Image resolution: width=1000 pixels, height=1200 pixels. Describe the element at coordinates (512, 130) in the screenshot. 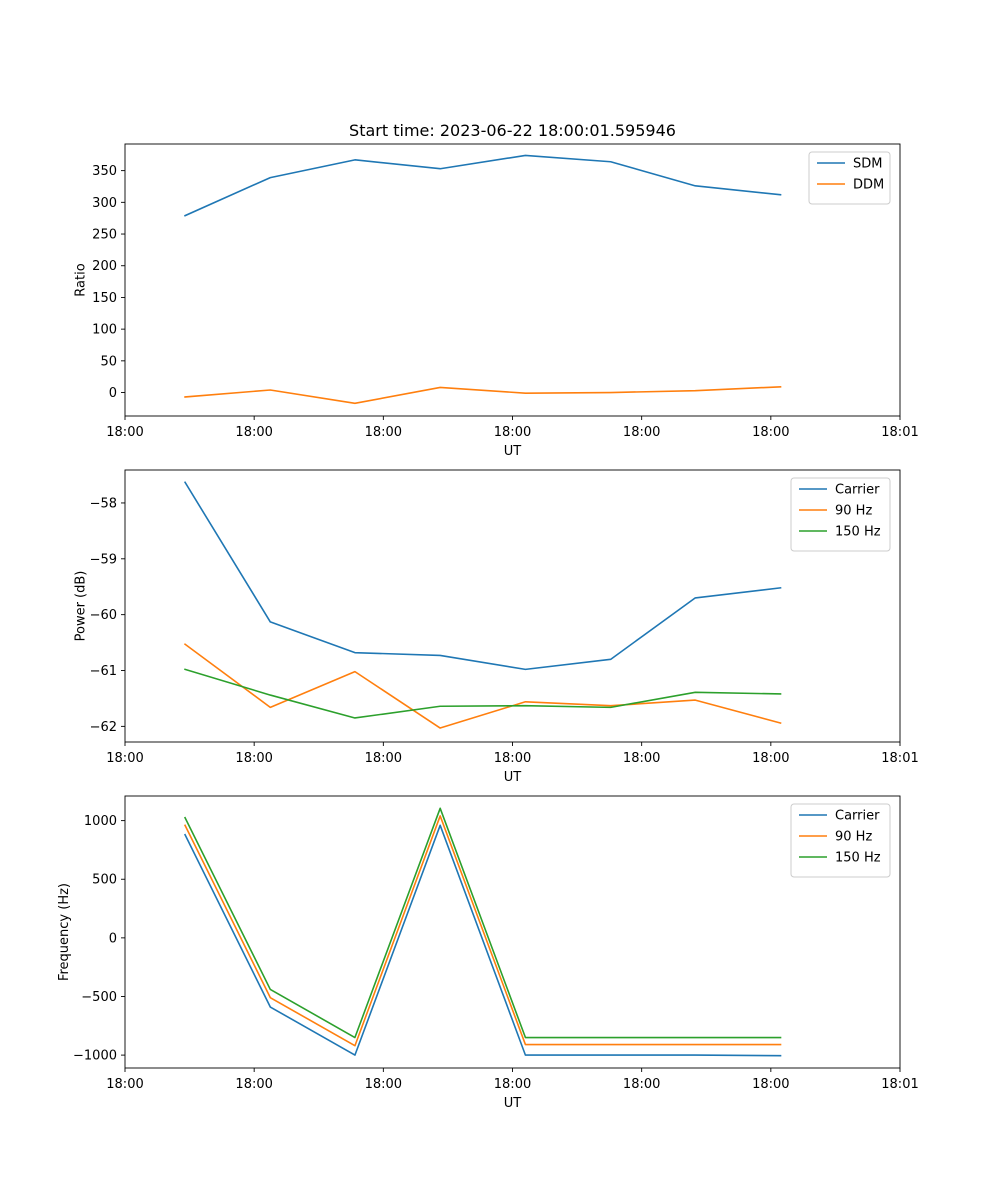

I see `chart-title: Start time: 2023-06-22 18:00:01.595946` at that location.